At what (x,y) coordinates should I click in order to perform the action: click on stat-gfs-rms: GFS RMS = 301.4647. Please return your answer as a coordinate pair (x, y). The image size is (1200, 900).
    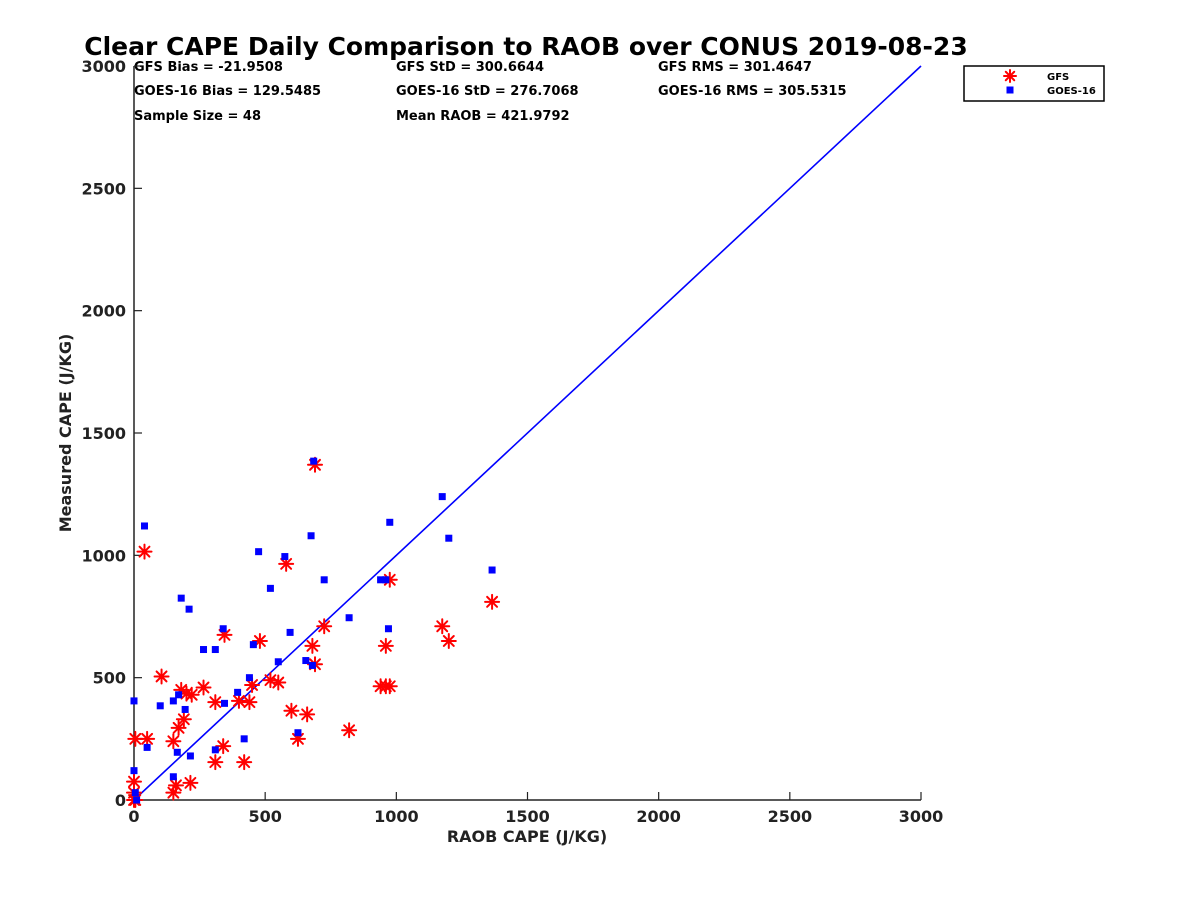
    Looking at the image, I should click on (735, 67).